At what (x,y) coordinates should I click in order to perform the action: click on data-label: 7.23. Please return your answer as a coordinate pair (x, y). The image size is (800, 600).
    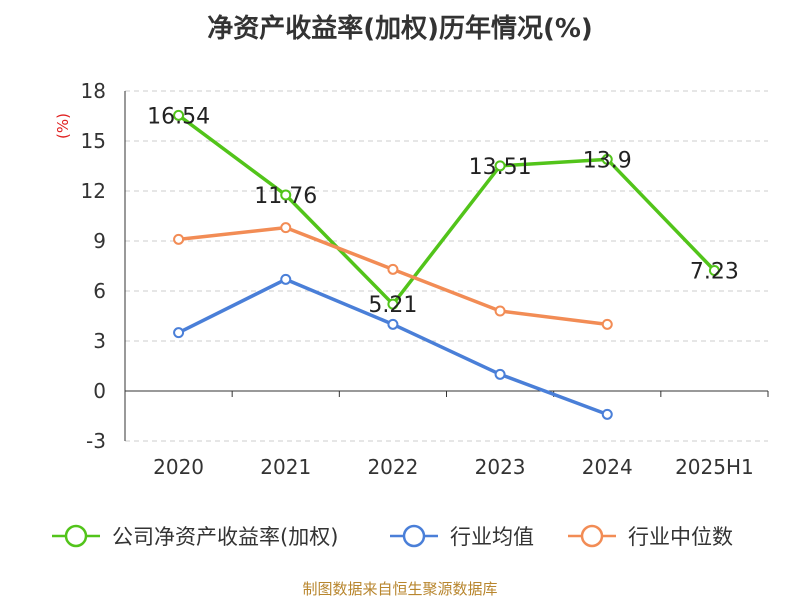
    Looking at the image, I should click on (714, 272).